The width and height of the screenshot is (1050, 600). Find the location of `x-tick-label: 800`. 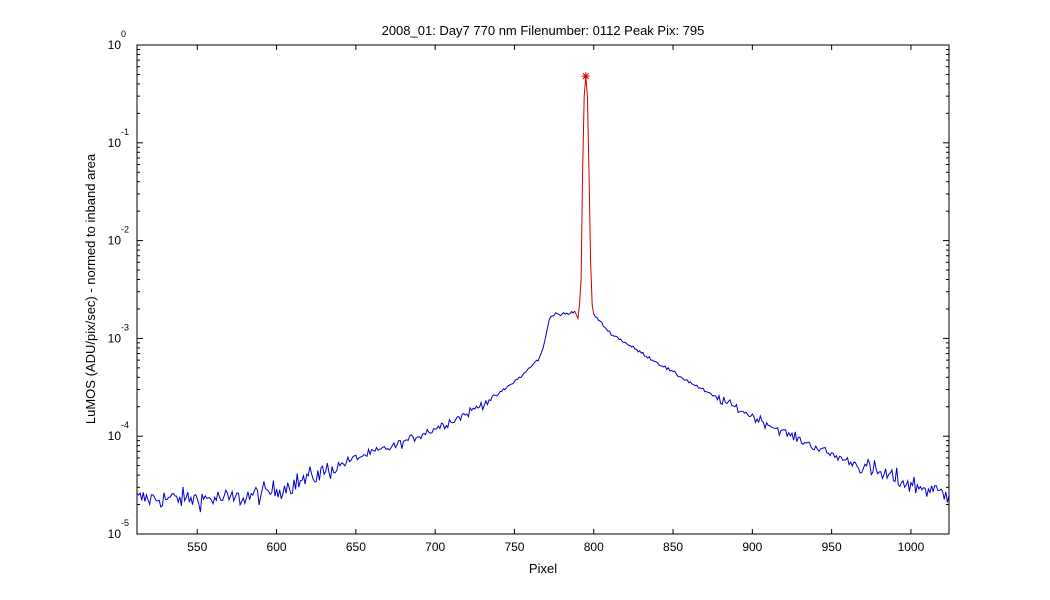

x-tick-label: 800 is located at coordinates (594, 547).